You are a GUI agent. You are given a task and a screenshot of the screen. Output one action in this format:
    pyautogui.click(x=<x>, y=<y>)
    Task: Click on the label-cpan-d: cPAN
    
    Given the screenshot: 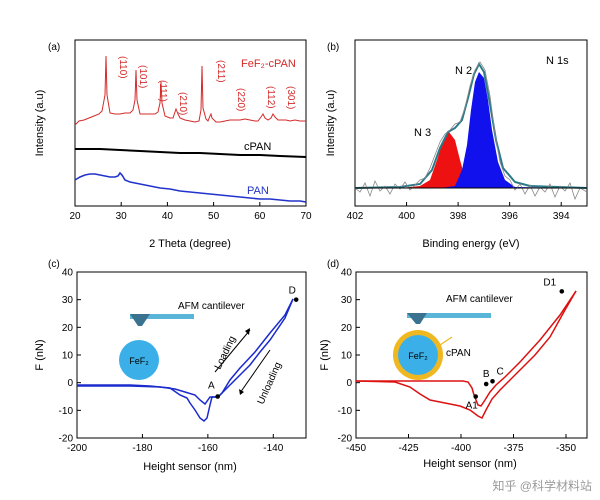 What is the action you would take?
    pyautogui.click(x=458, y=353)
    